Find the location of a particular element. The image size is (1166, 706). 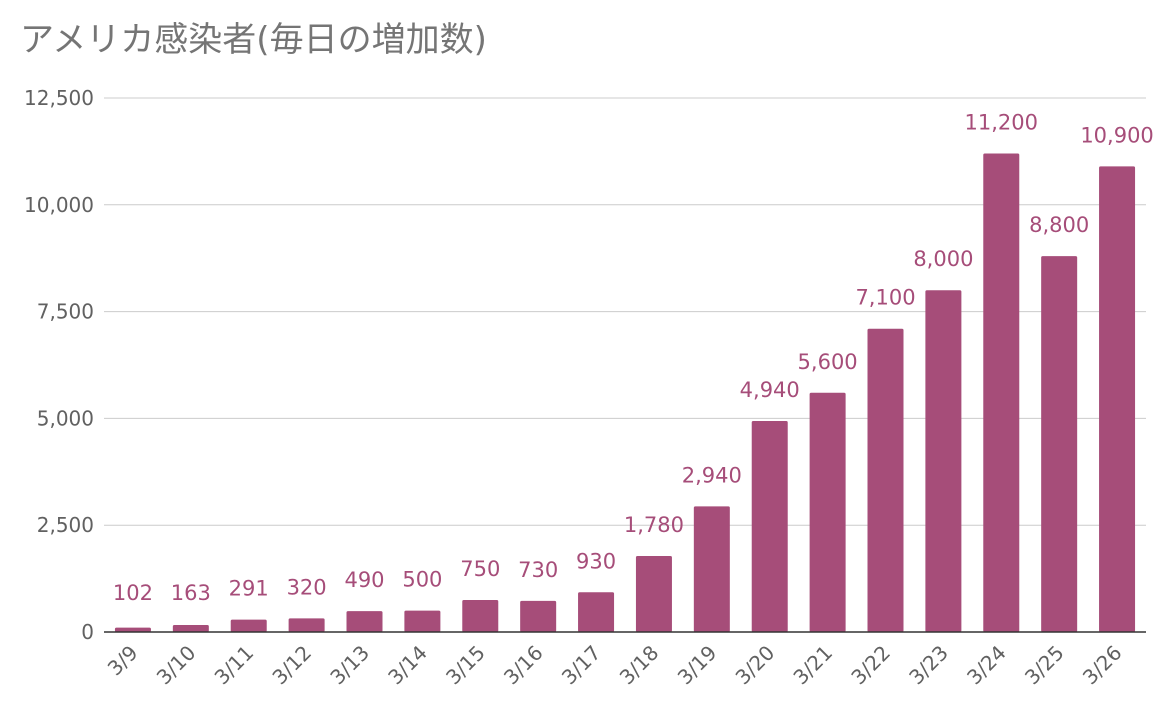

data-label: 320 is located at coordinates (307, 587).